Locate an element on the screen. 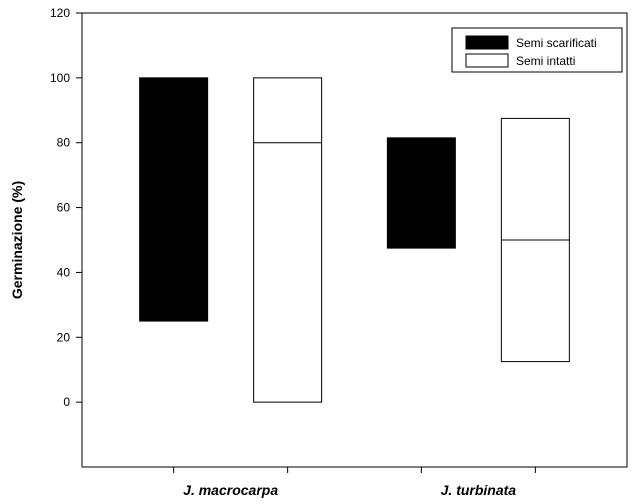 This screenshot has width=641, height=504. x-category-label: J. macrocarpa is located at coordinates (230, 490).